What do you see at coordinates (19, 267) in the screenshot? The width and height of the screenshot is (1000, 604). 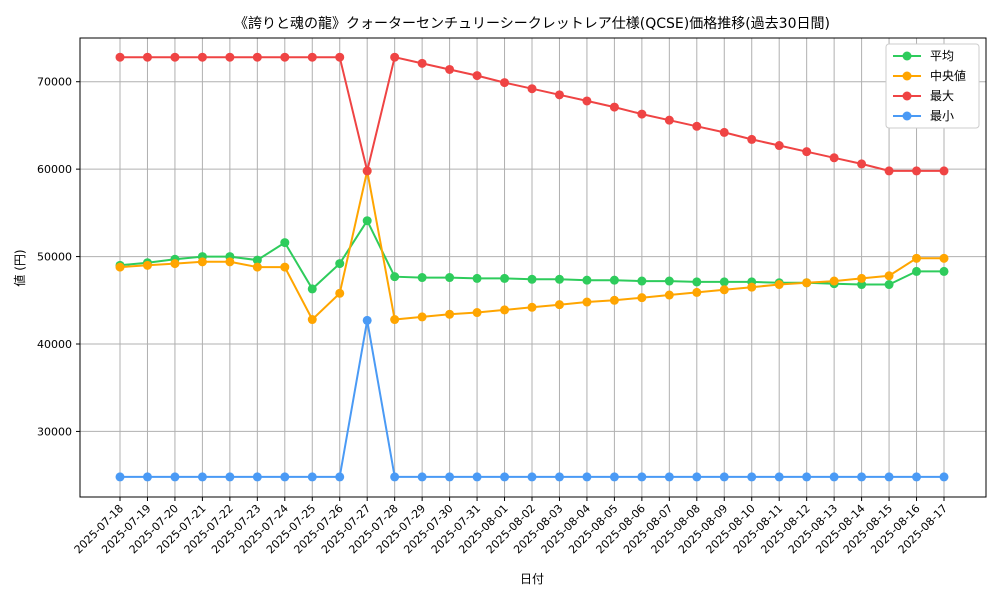 I see `y-axis-title: 値 (円)` at bounding box center [19, 267].